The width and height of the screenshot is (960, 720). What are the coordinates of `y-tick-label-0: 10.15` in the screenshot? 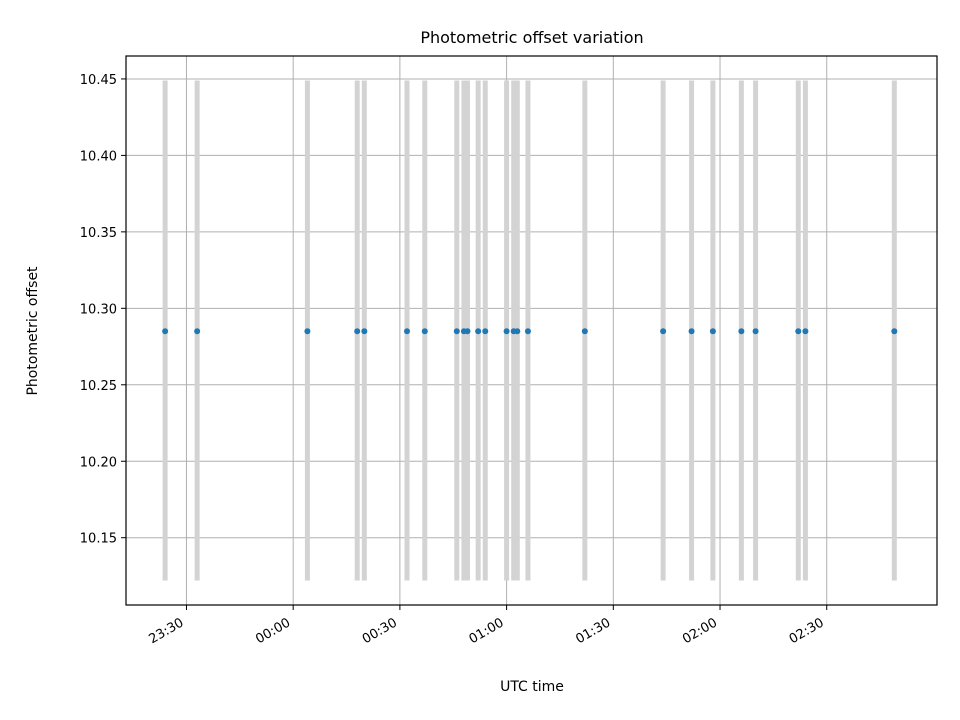 It's located at (98, 539).